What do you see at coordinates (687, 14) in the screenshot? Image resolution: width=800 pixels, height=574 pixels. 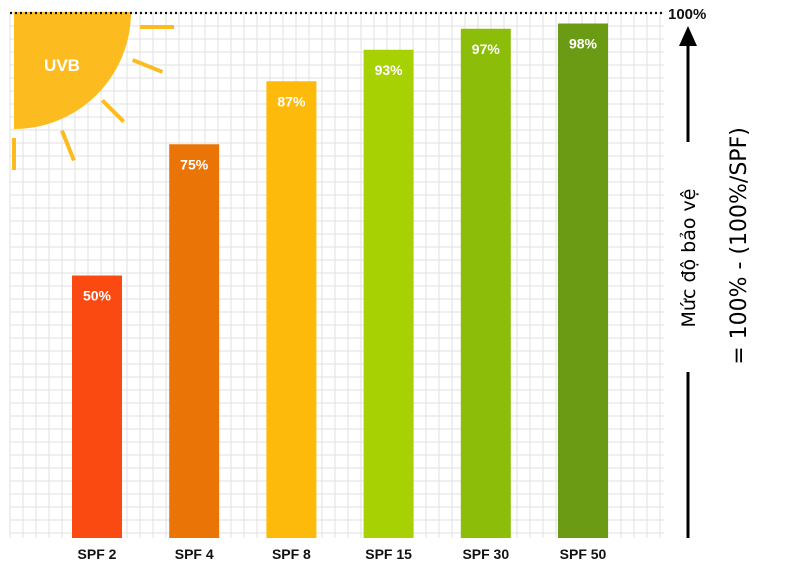 I see `max-reference-label: 100%` at bounding box center [687, 14].